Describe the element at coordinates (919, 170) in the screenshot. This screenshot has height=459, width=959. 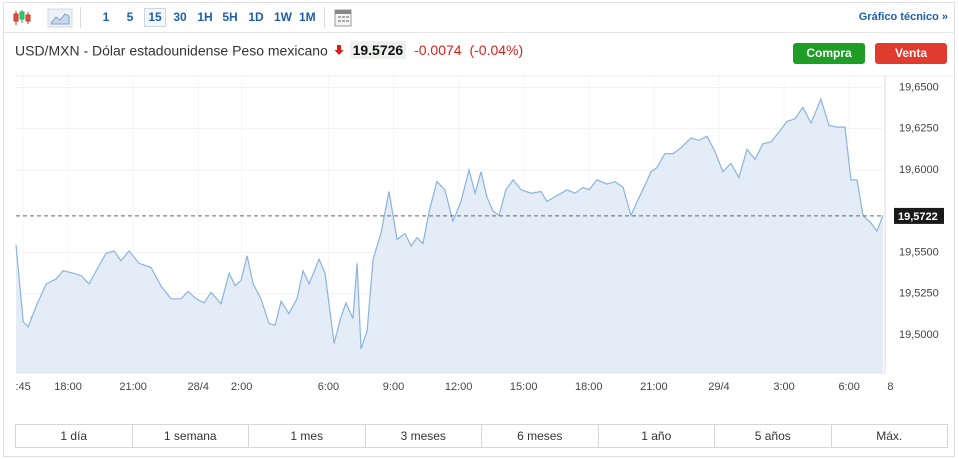
I see `y-tick-label: 19,6000` at that location.